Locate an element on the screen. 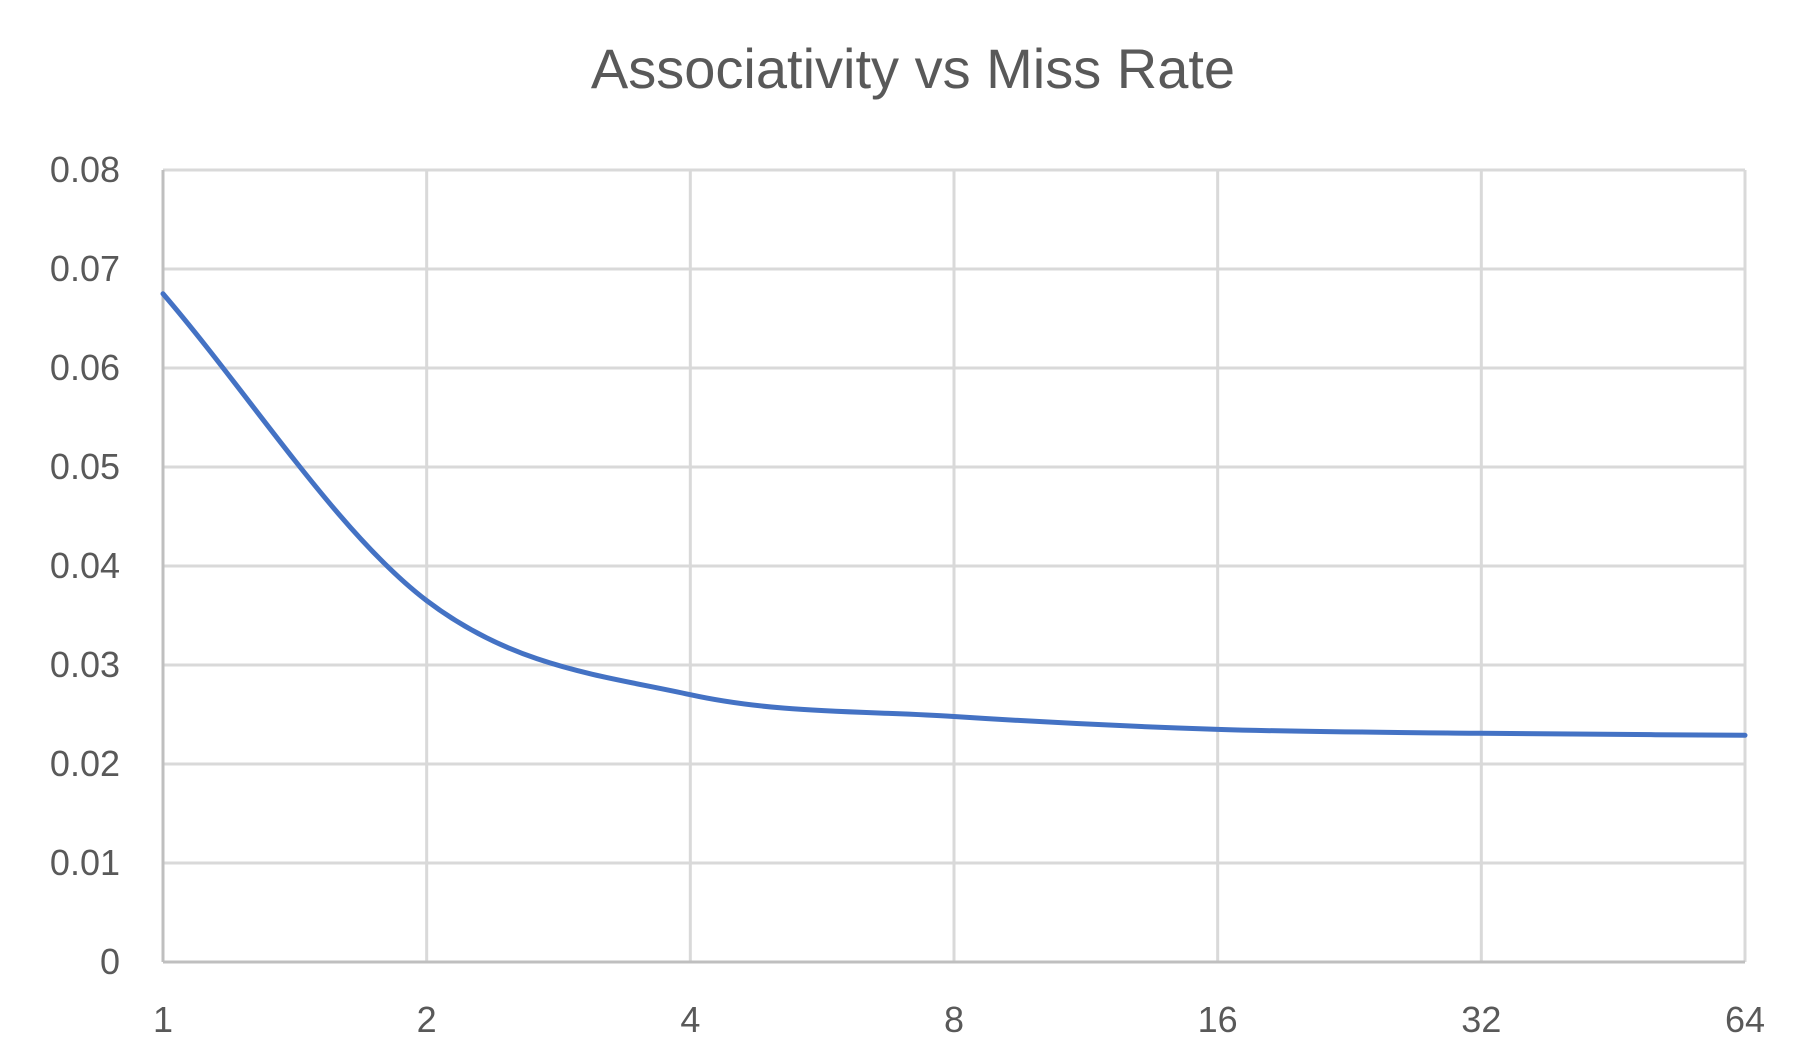  y-tick-label: 0.03 is located at coordinates (85, 664).